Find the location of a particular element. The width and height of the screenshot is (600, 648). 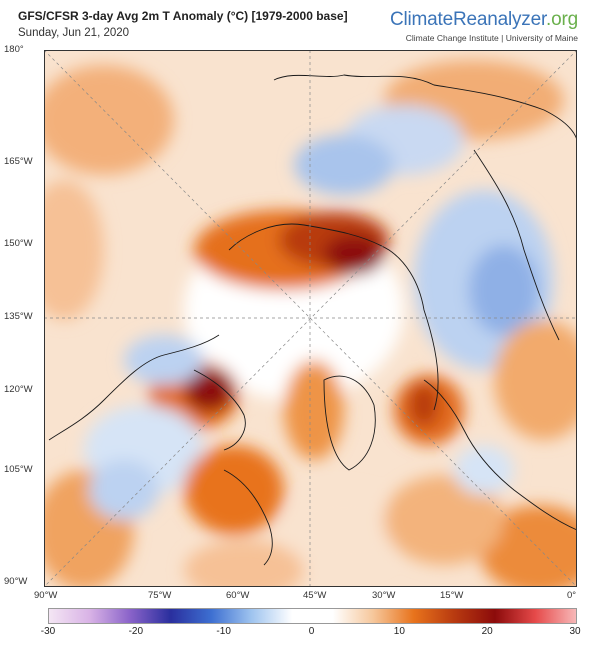

coast-hudson is located at coordinates (219, 410).